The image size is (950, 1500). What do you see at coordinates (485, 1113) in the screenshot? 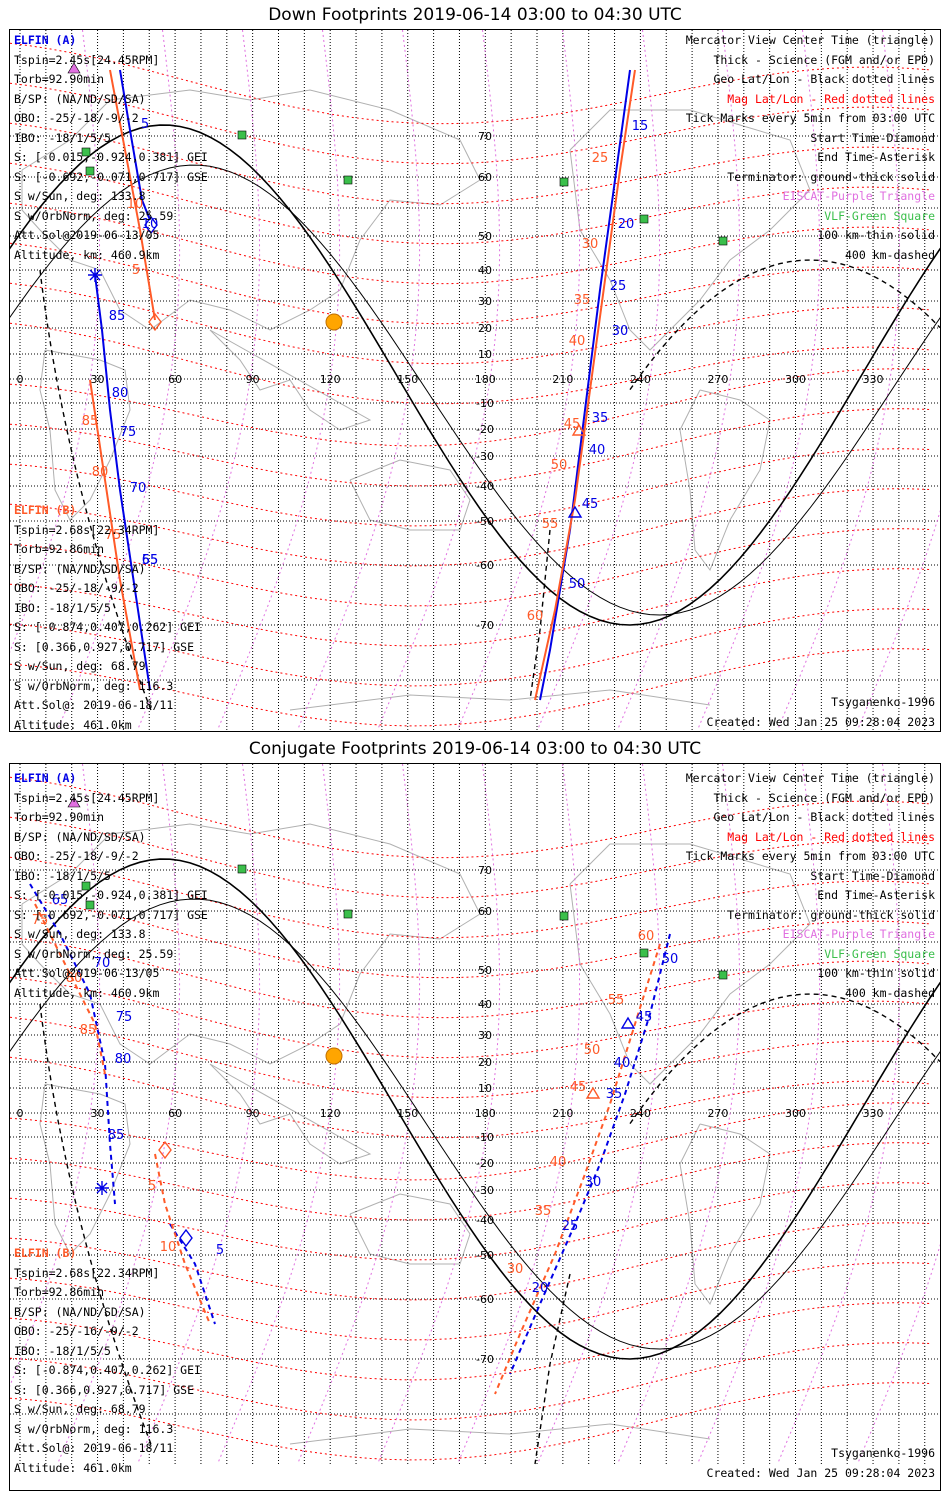
I see `lon-tick-label: 180` at bounding box center [485, 1113].